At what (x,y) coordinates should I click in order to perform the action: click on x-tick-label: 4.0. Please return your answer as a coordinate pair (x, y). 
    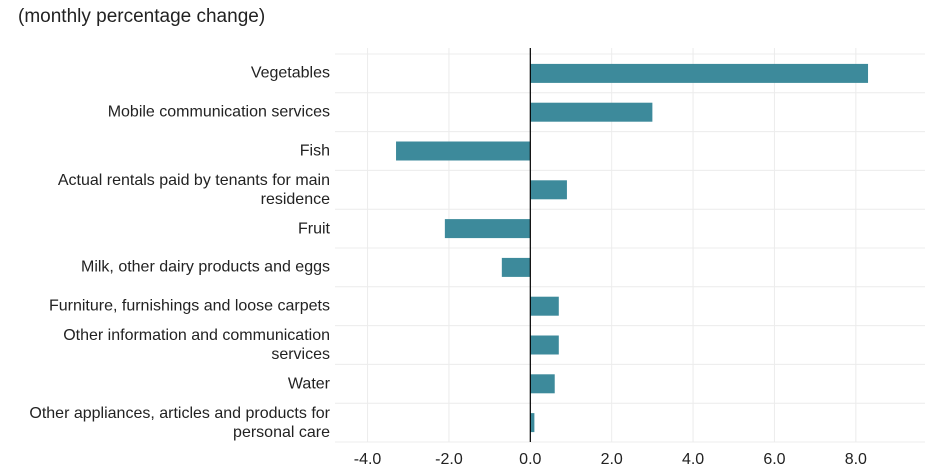
    Looking at the image, I should click on (693, 459).